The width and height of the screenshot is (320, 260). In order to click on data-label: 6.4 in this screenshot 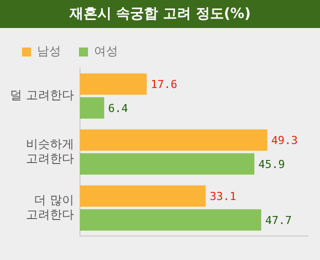, I will do `click(118, 108)`.